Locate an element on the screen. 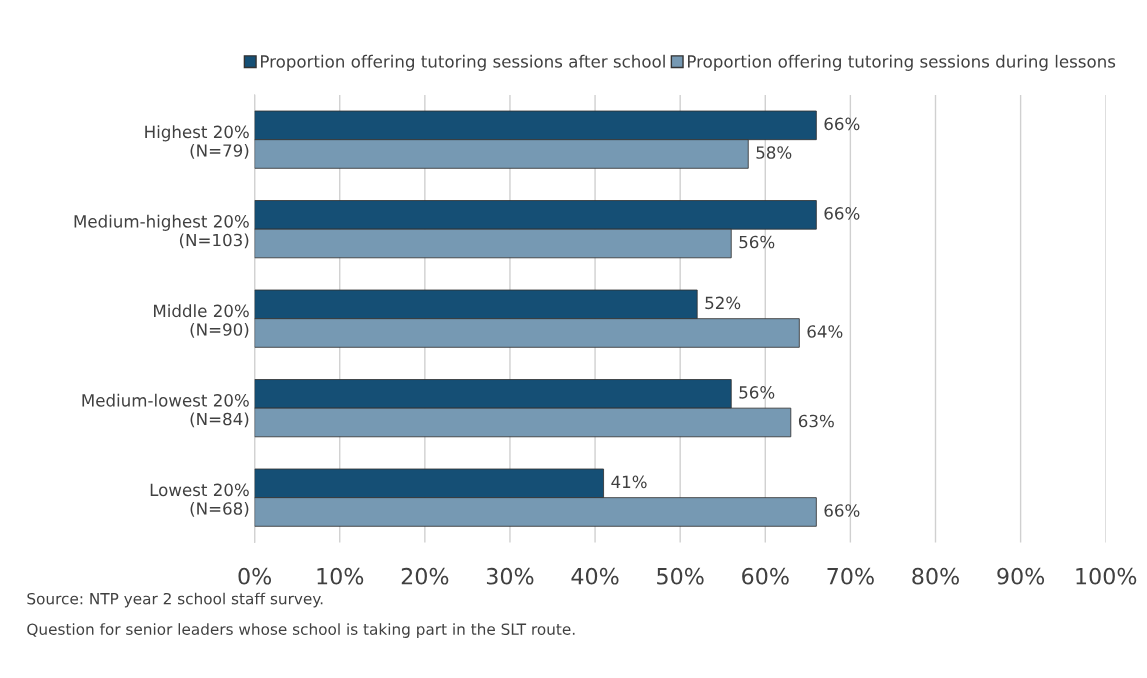  text: 41% is located at coordinates (629, 482).